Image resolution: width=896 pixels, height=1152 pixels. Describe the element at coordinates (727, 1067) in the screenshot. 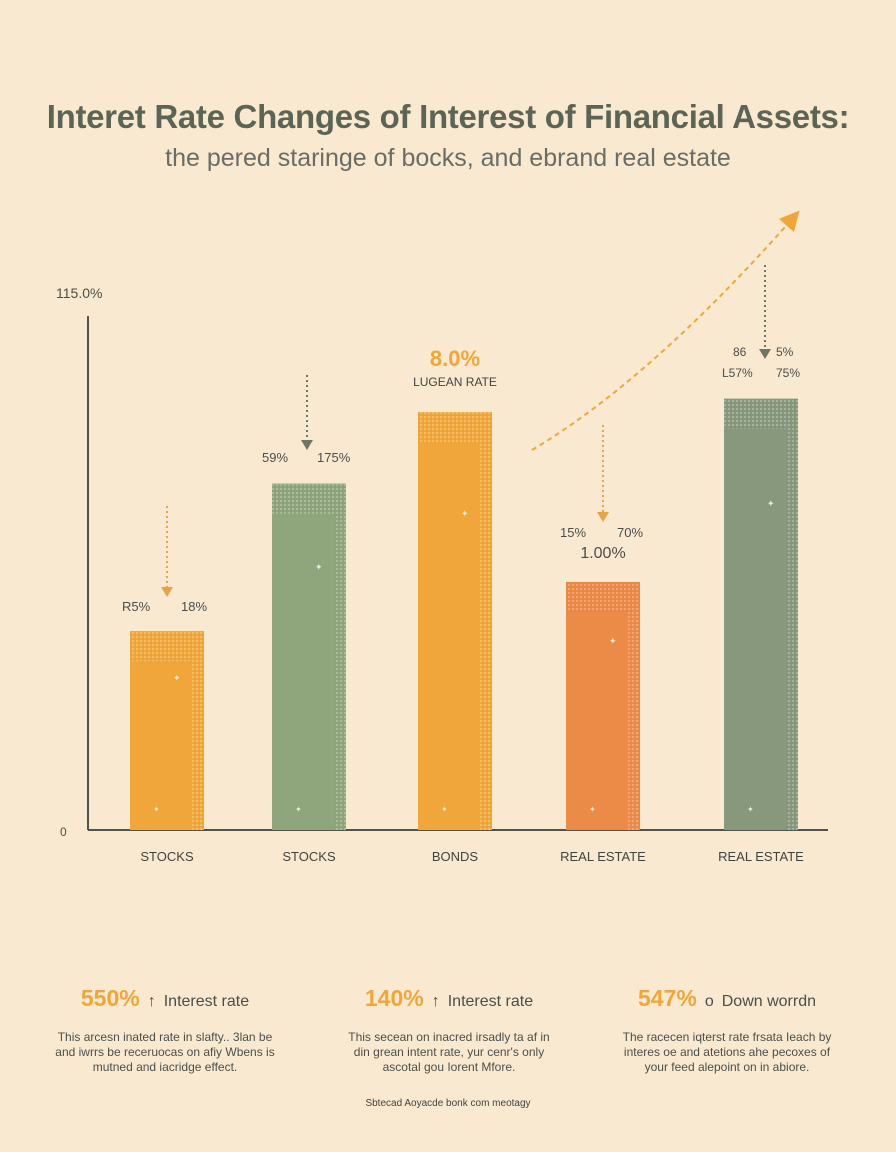

I see `desc-line: your feed alepoint on in abiore.` at that location.